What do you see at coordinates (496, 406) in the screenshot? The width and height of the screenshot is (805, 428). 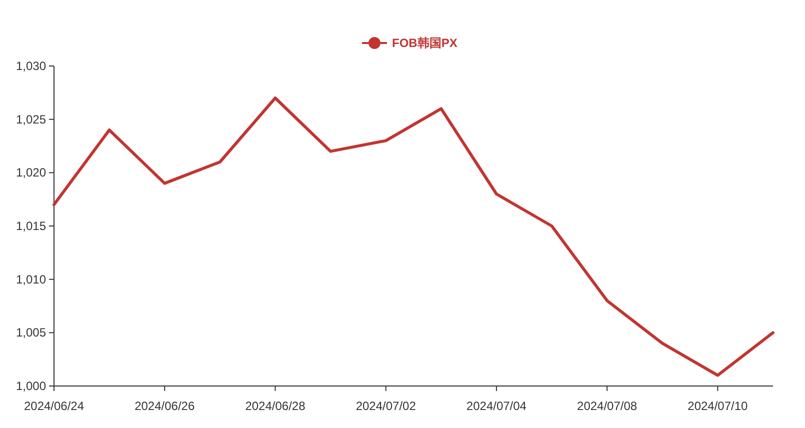 I see `x-tick-label: 2024/07/04` at bounding box center [496, 406].